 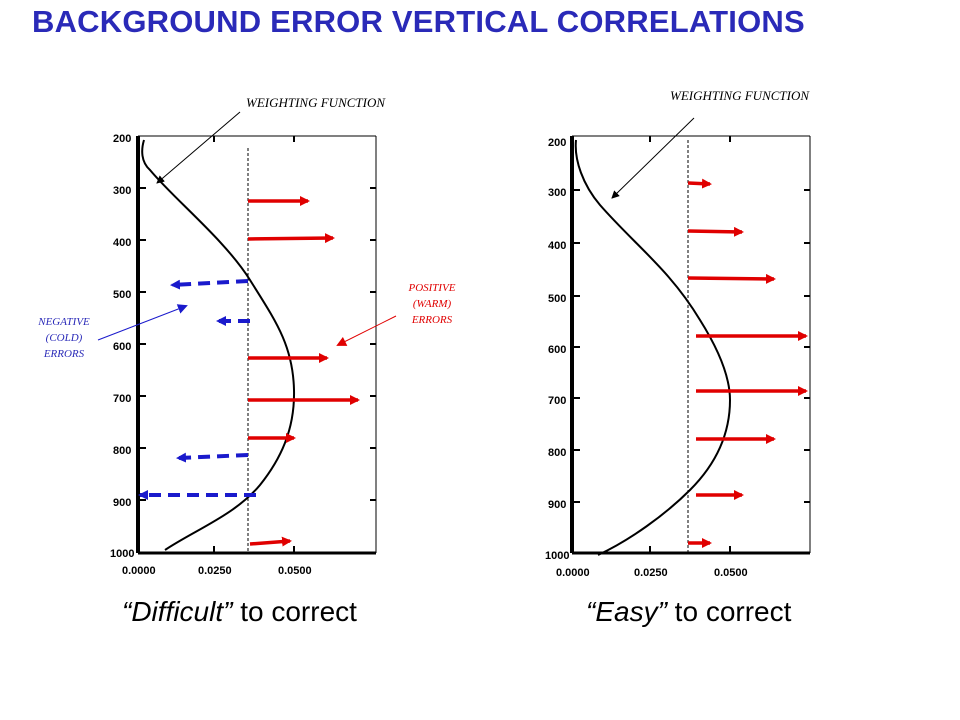 I want to click on slide-title: BACKGROUND ERROR VERTICAL CORRELATIONS, so click(x=418, y=21).